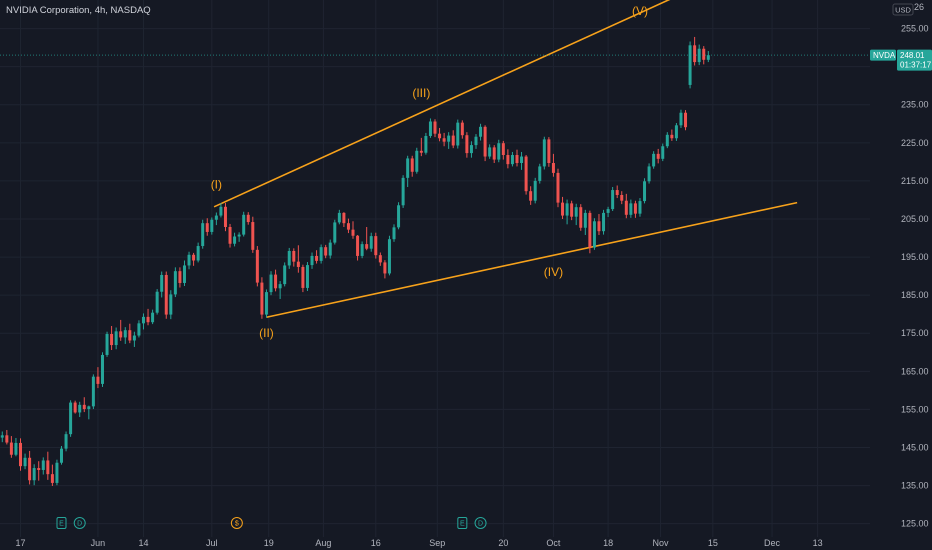  I want to click on event-marker-split: $, so click(236, 523).